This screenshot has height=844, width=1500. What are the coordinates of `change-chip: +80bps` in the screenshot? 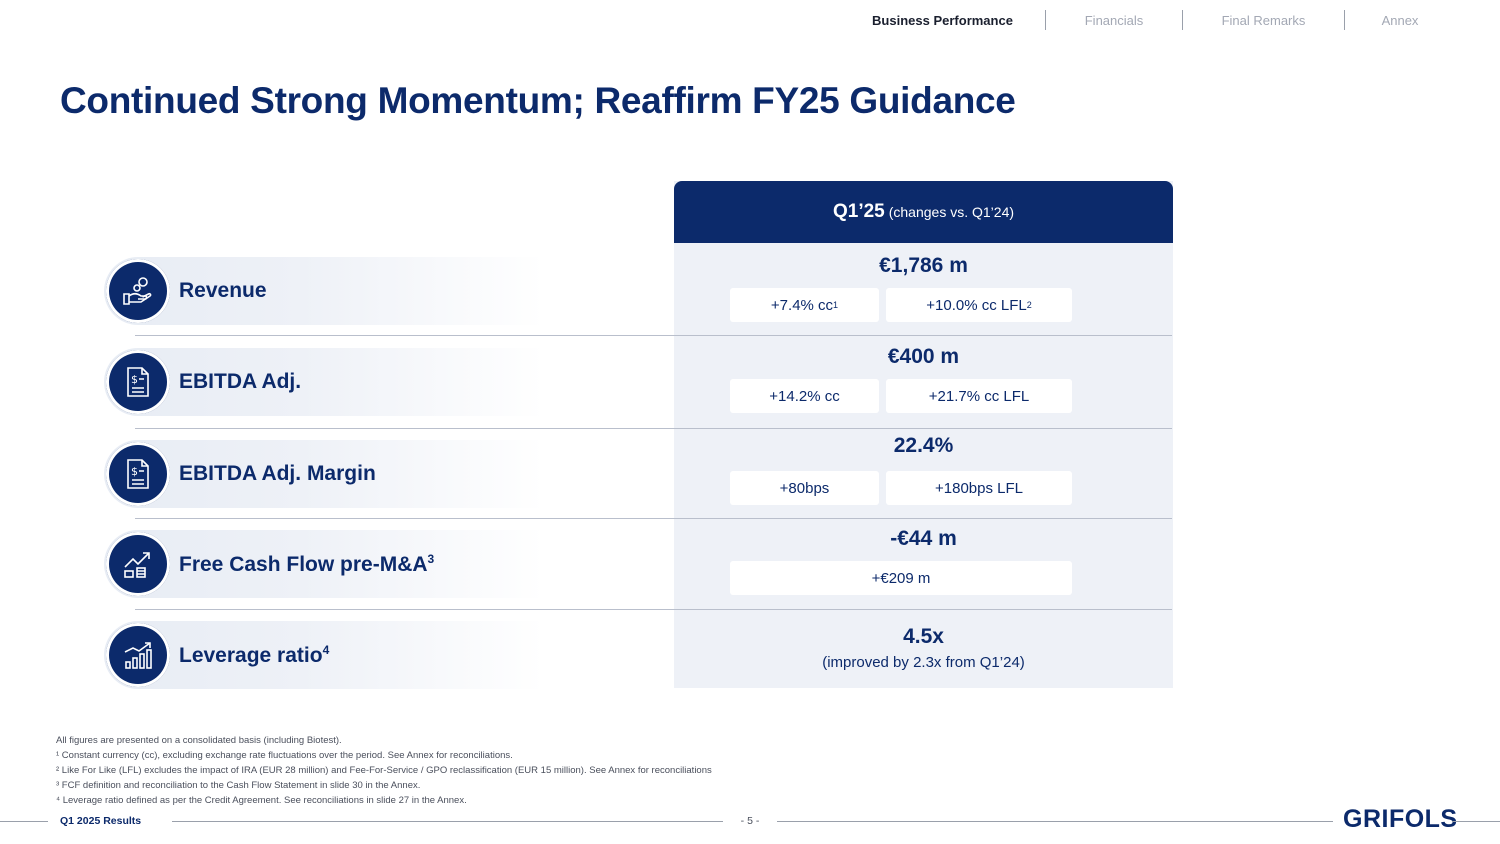 It's located at (804, 488).